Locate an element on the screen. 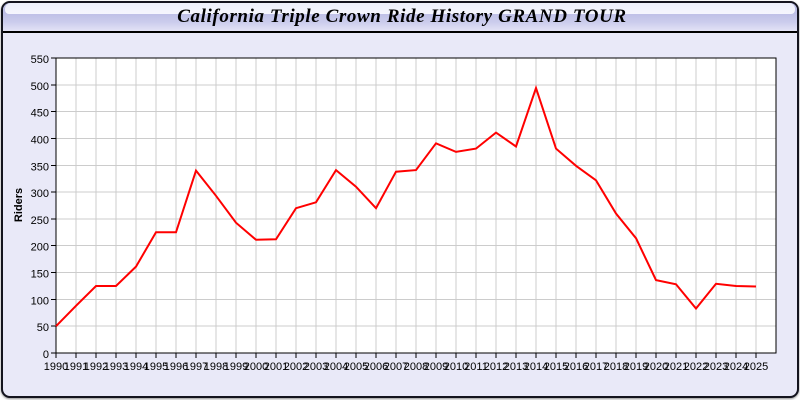 The height and width of the screenshot is (400, 800). svg-text: 2012 is located at coordinates (496, 367).